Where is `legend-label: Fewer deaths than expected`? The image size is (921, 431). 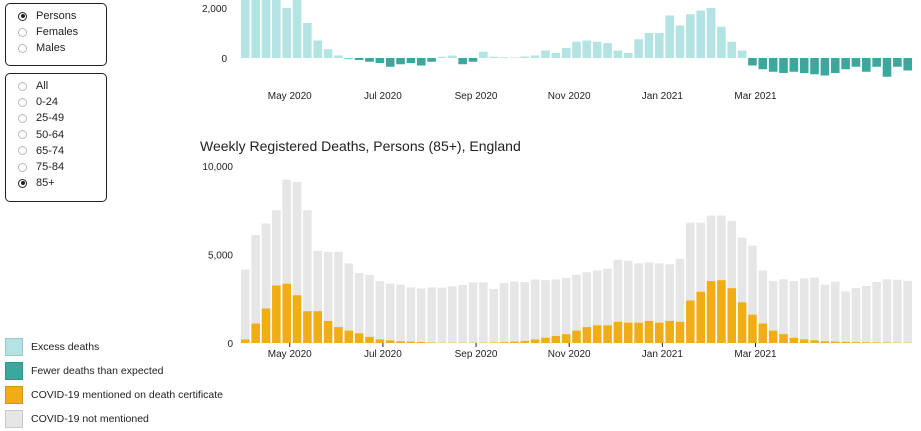
legend-label: Fewer deaths than expected is located at coordinates (97, 371).